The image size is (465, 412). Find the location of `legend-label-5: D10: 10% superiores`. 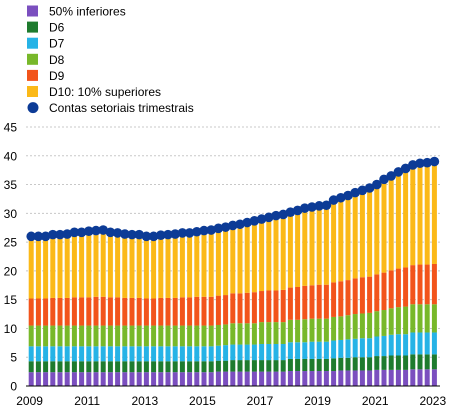

legend-label-5: D10: 10% superiores is located at coordinates (105, 92).